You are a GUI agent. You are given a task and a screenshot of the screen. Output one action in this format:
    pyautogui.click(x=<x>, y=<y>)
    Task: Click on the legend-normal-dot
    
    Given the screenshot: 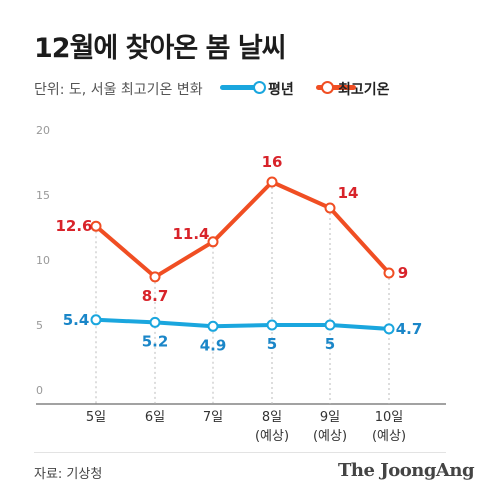 What is the action you would take?
    pyautogui.click(x=259, y=87)
    